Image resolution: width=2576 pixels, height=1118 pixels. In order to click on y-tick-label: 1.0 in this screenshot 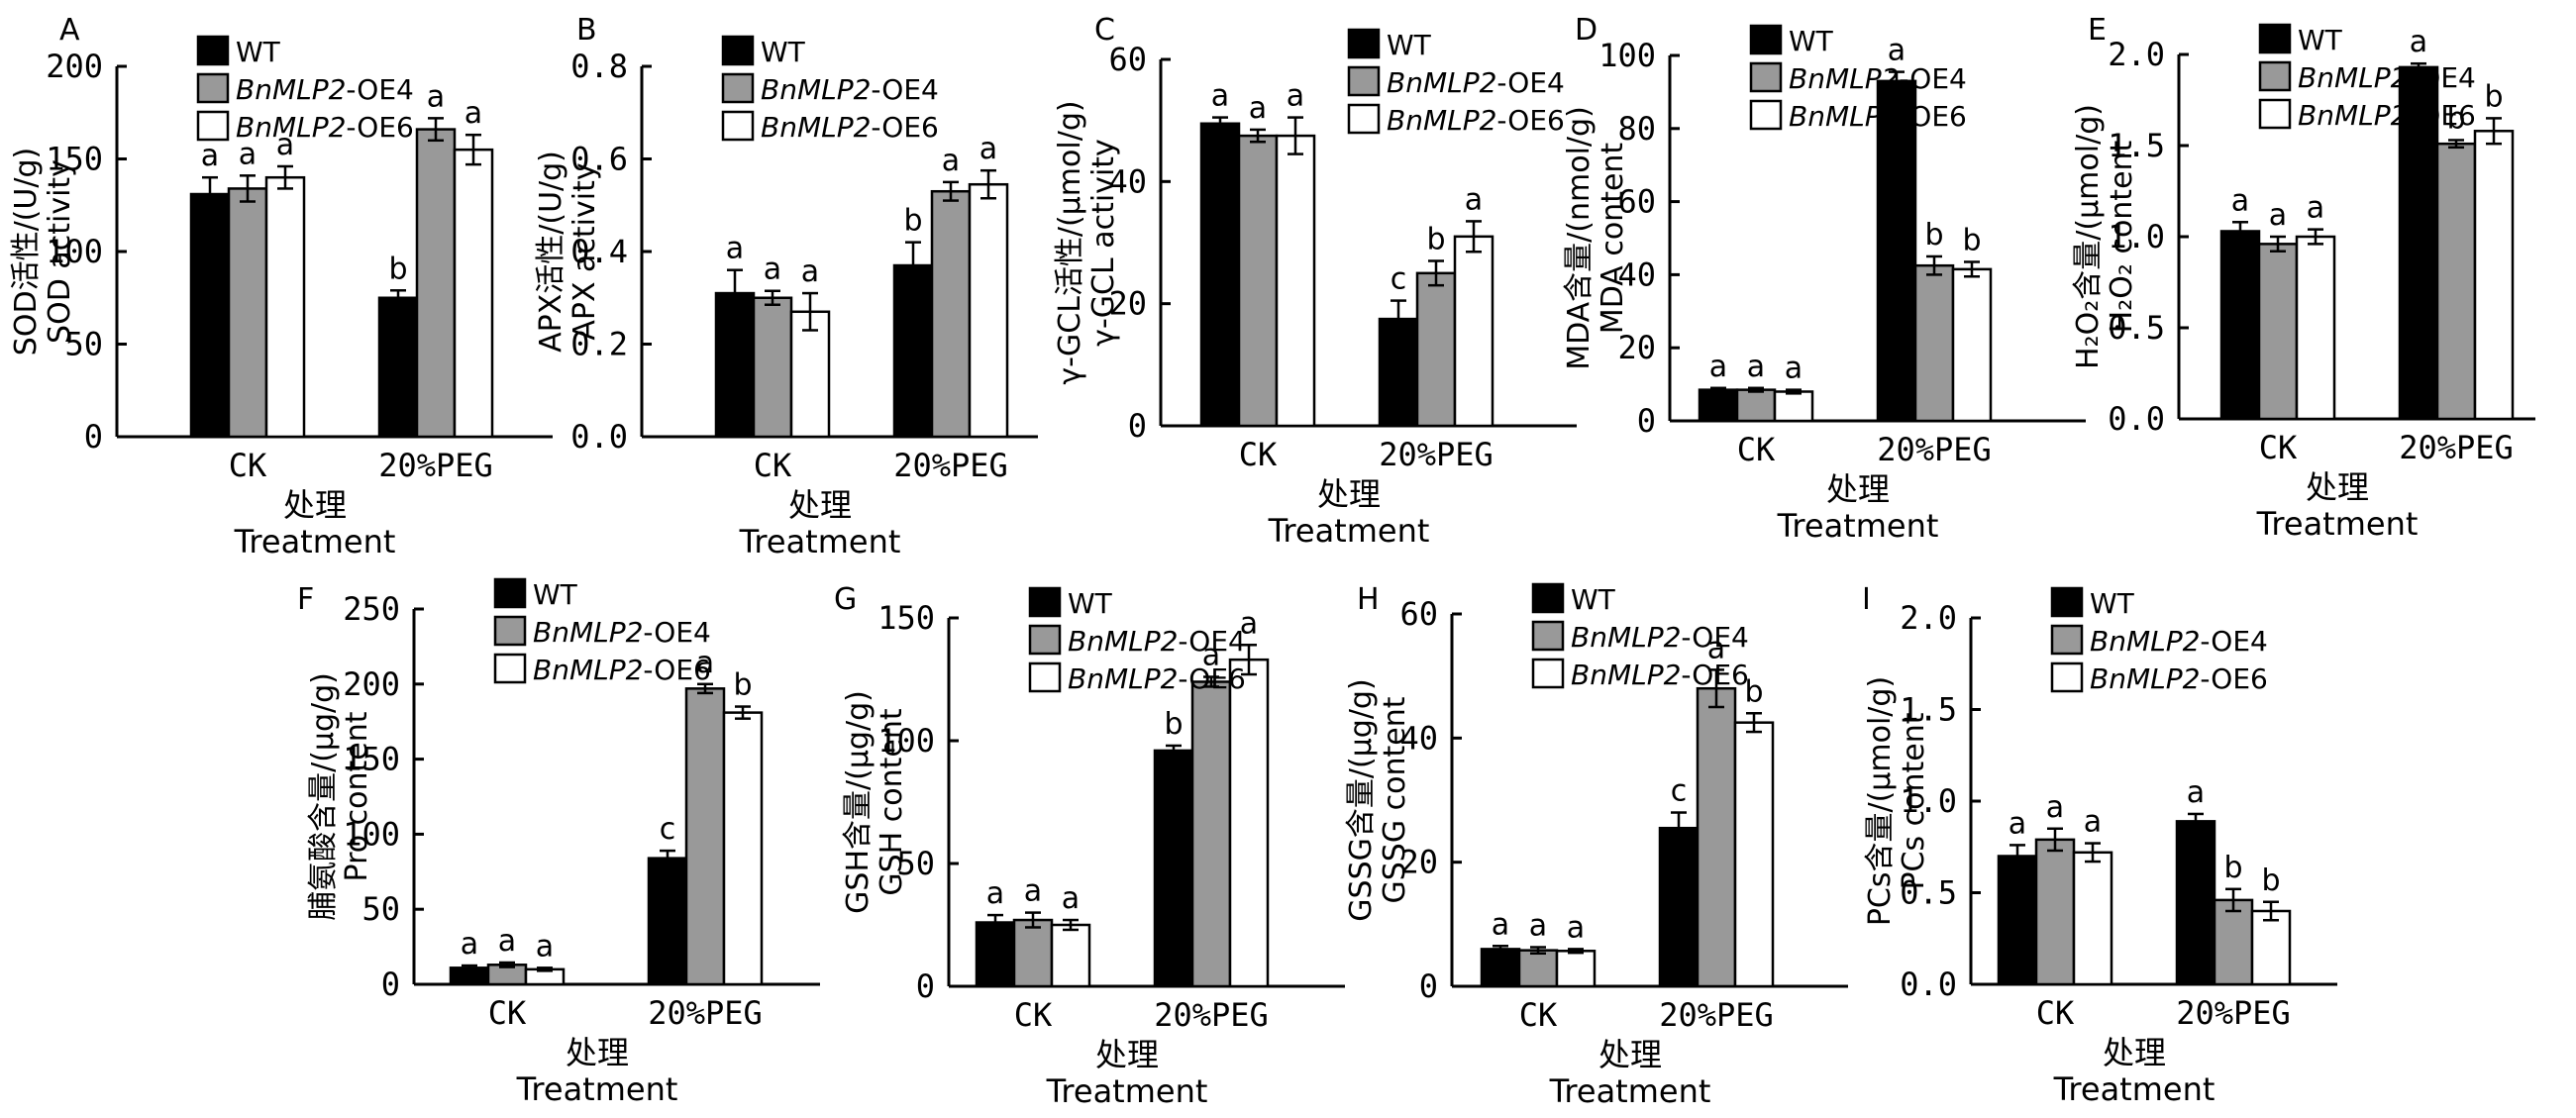, I will do `click(2136, 236)`.